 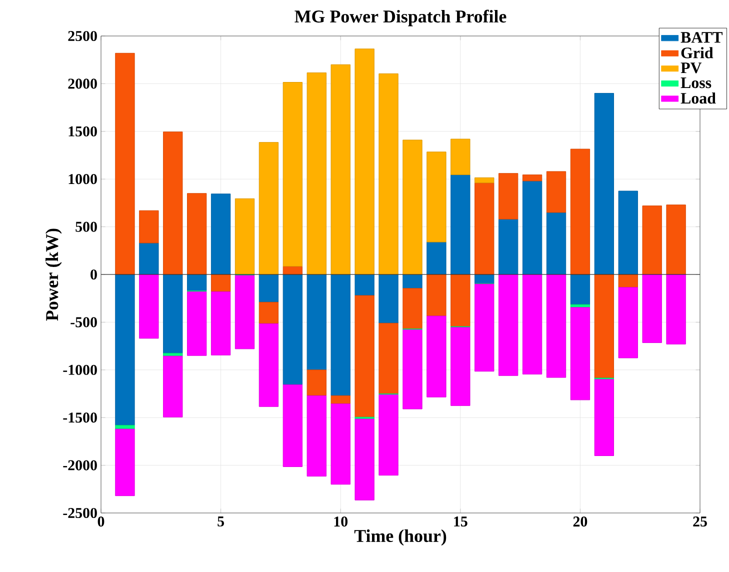 What do you see at coordinates (80, 369) in the screenshot?
I see `y-tick-label: -1000` at bounding box center [80, 369].